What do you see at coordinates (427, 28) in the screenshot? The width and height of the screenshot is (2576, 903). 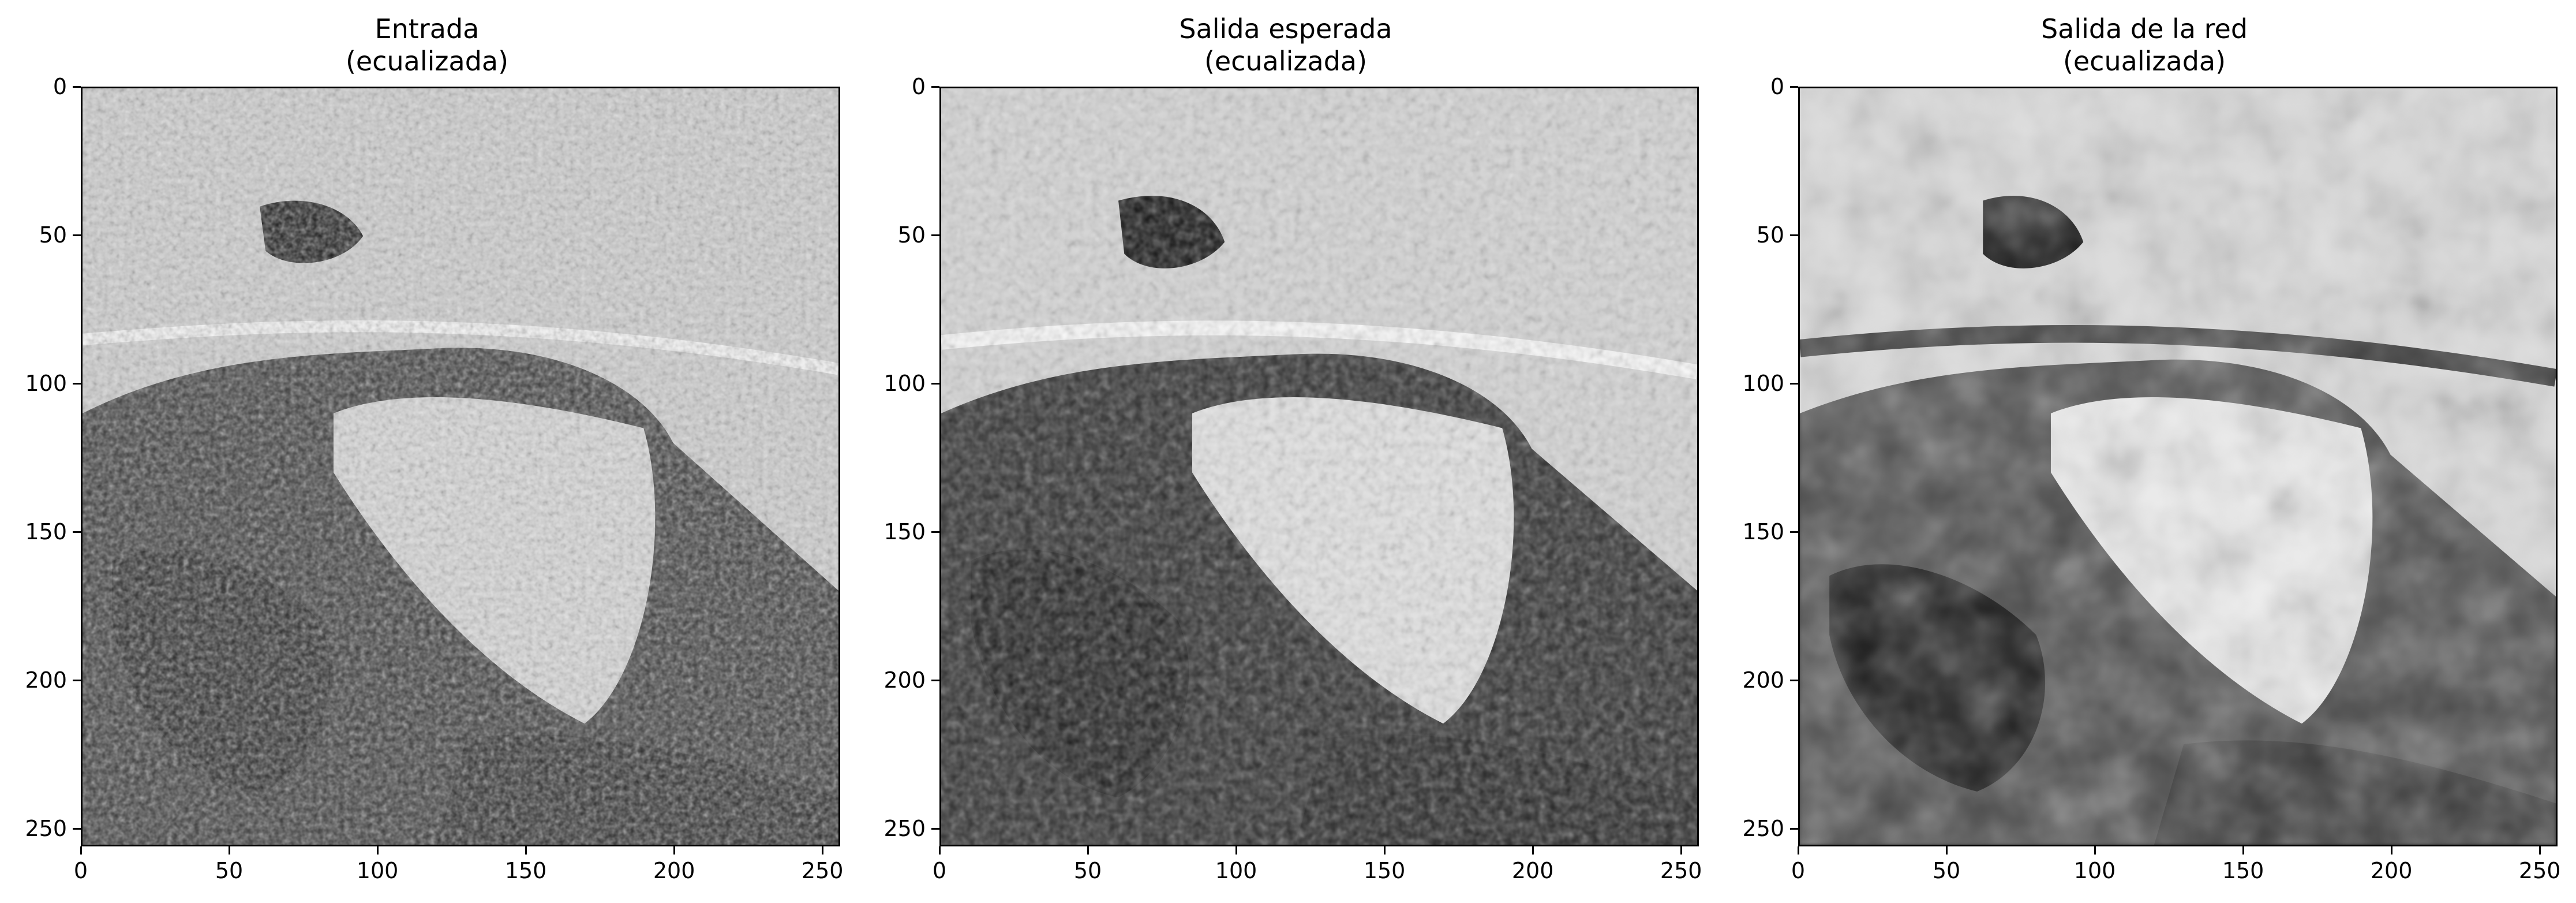 I see `title-line1: Entrada` at bounding box center [427, 28].